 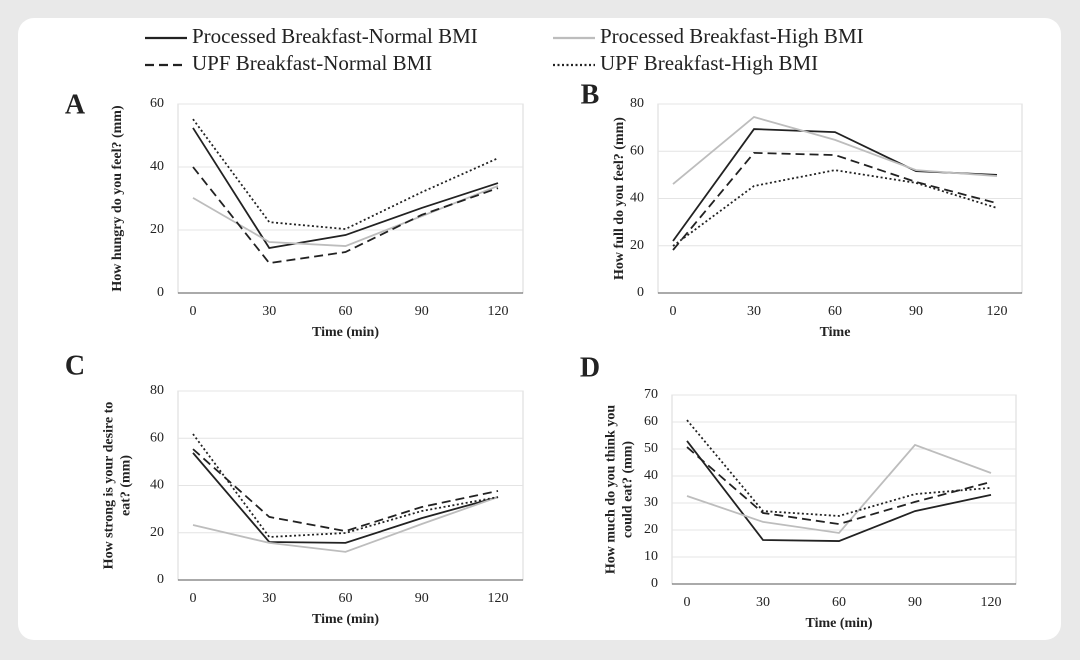 I want to click on y-tick-label: 10, so click(x=651, y=556).